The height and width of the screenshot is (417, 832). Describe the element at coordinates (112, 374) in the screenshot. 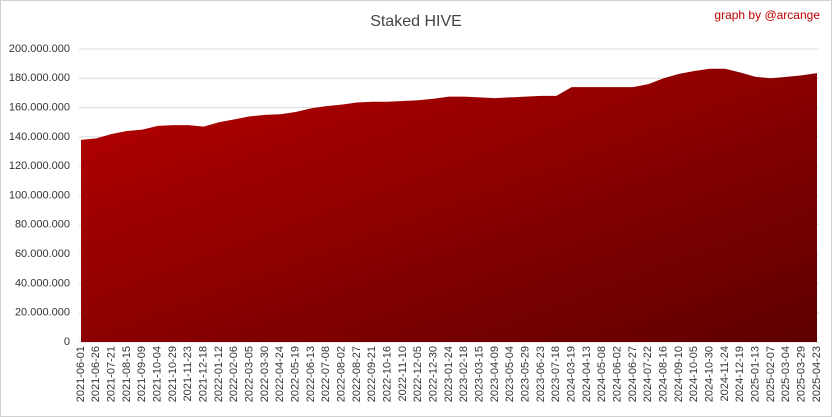

I see `x-tick-label: 2021-07-21` at that location.